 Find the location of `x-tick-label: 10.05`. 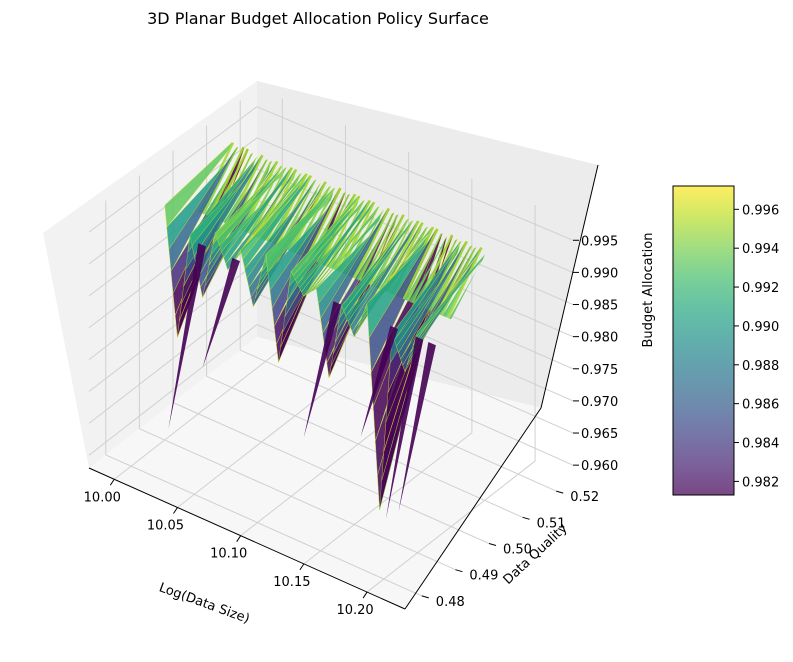

x-tick-label: 10.05 is located at coordinates (165, 525).